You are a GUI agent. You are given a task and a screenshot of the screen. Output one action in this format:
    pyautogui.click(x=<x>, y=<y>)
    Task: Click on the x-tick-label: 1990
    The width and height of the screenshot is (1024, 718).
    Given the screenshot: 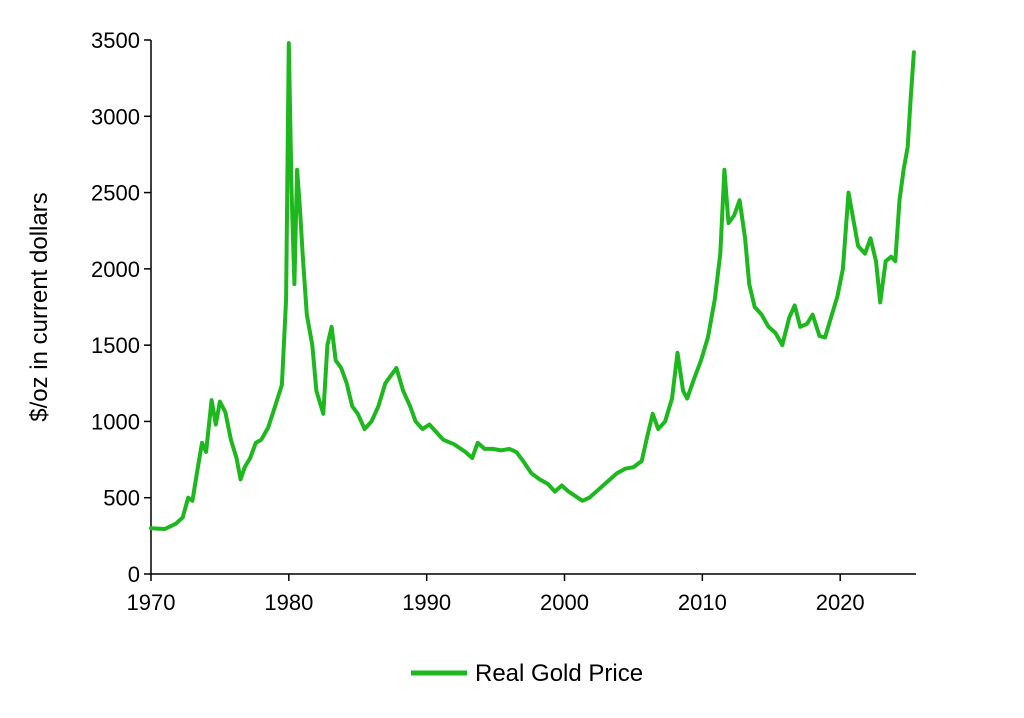 What is the action you would take?
    pyautogui.click(x=426, y=602)
    